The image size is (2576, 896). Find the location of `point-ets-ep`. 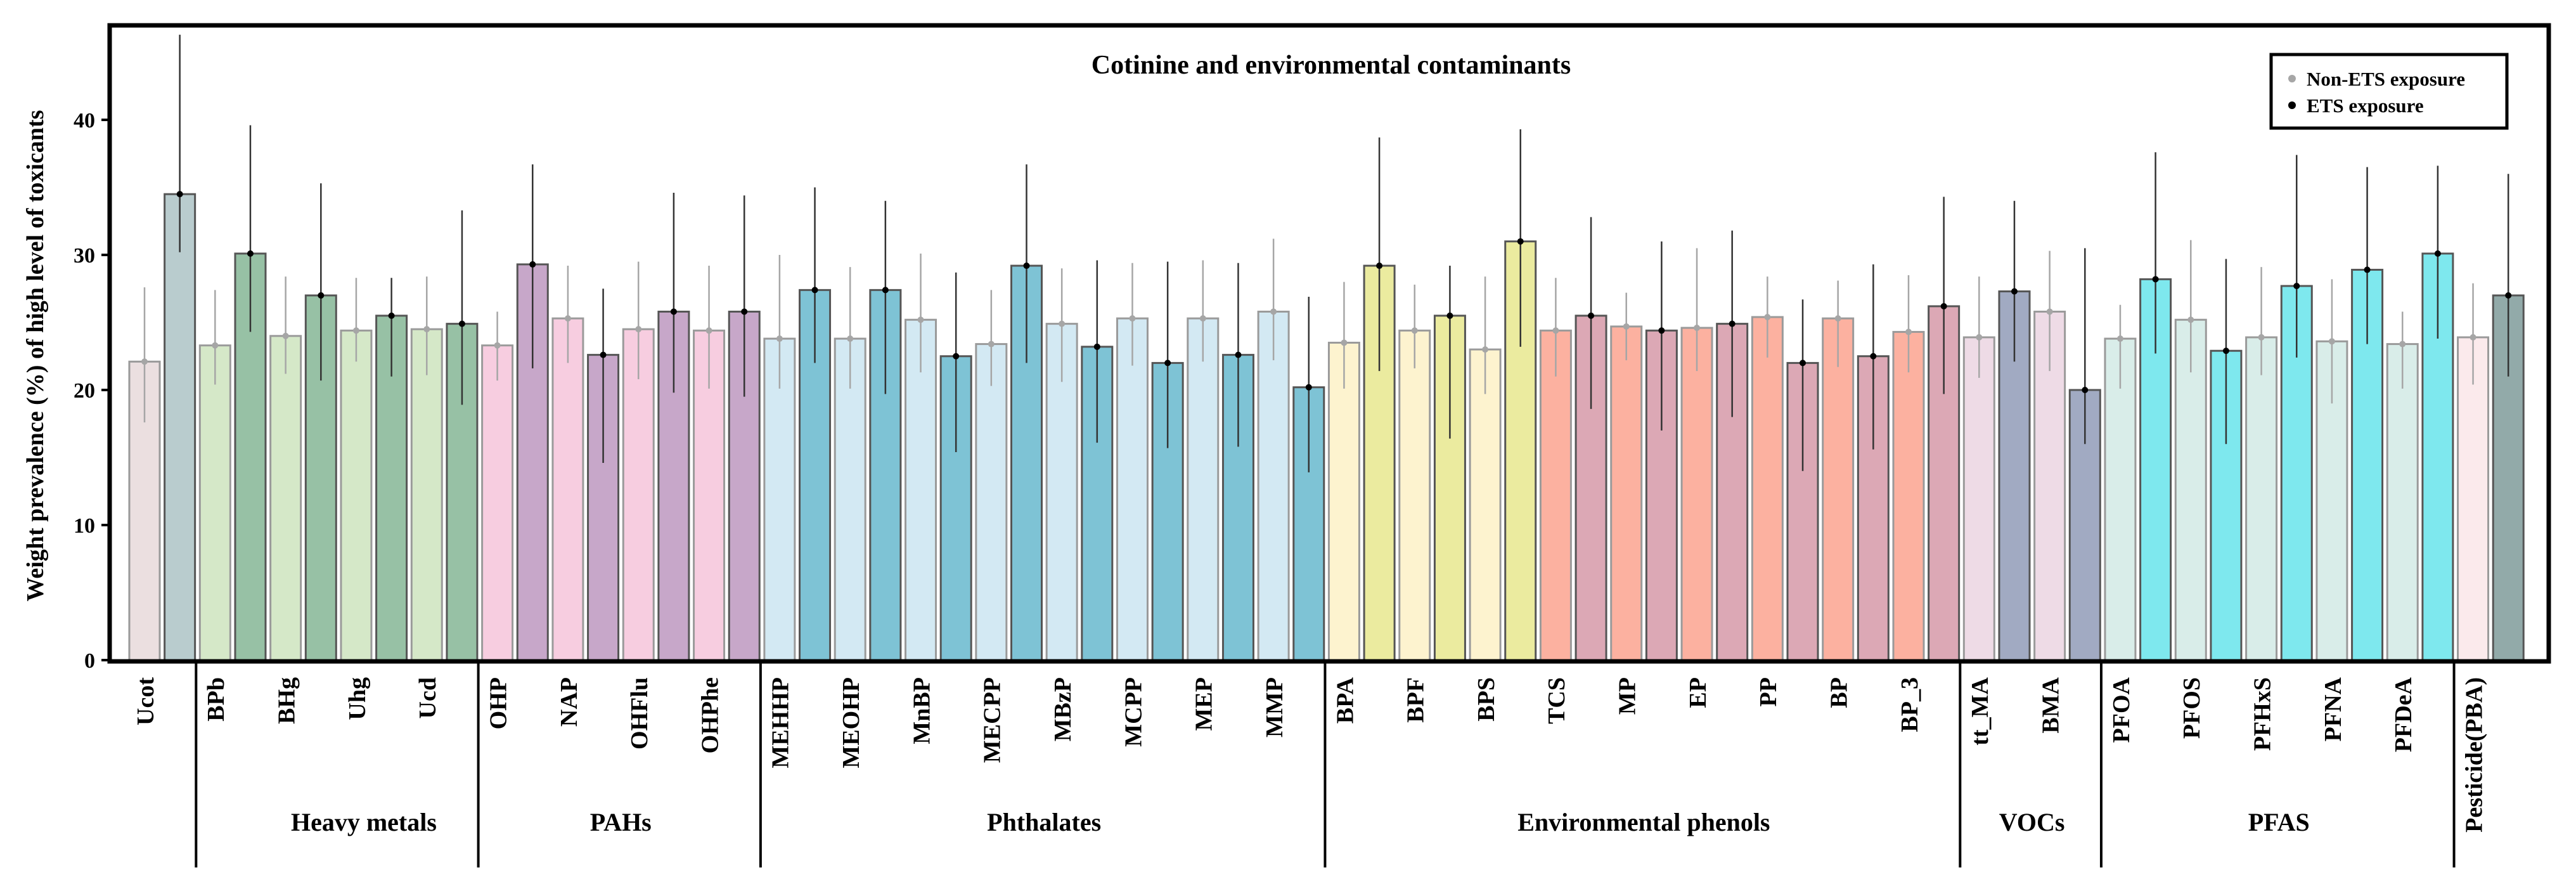

point-ets-ep is located at coordinates (1732, 323).